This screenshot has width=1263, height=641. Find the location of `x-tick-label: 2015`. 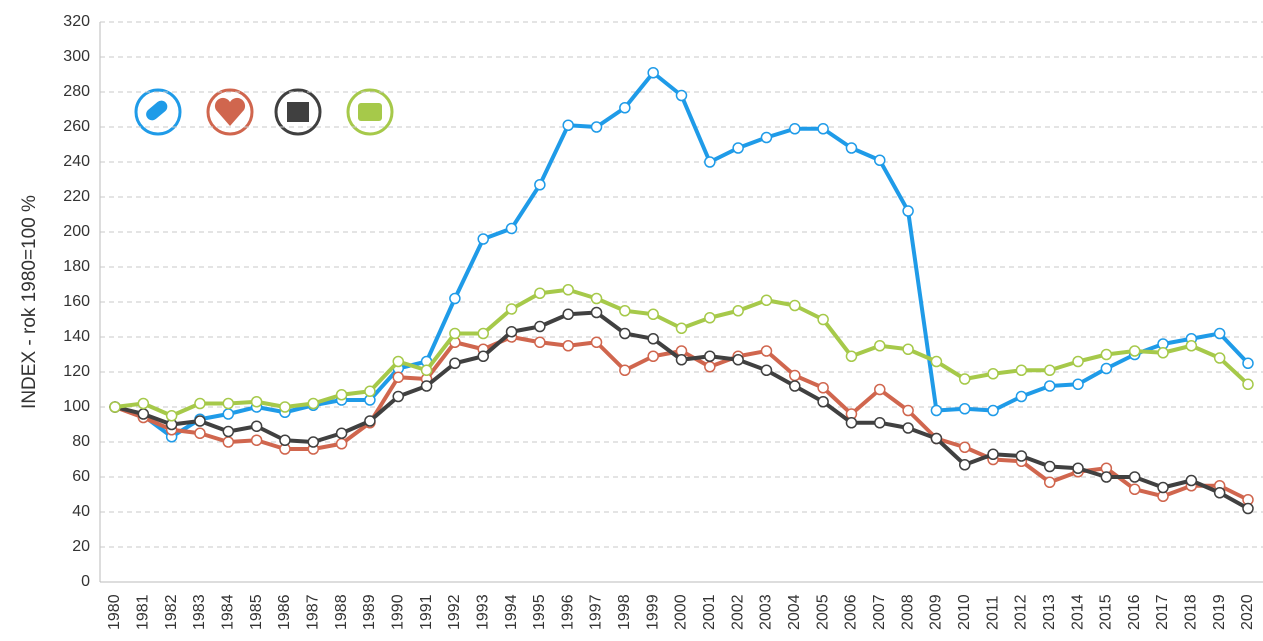

x-tick-label: 2015 is located at coordinates (1106, 612).